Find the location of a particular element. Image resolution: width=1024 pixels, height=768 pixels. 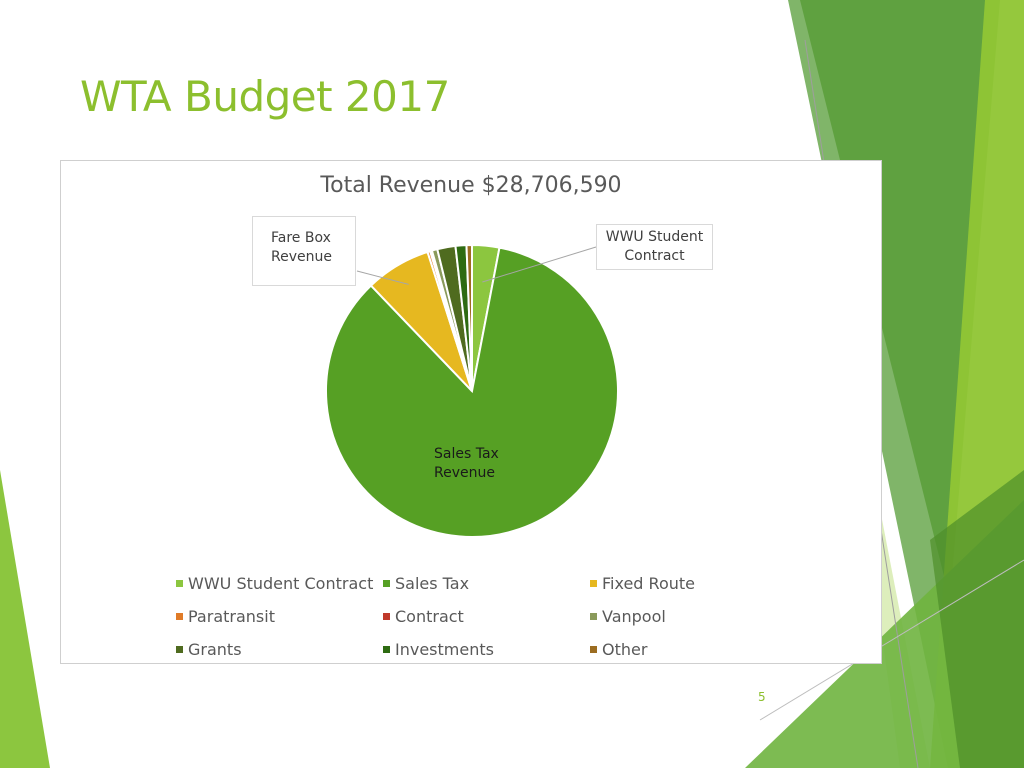

legend-label: Investments is located at coordinates (444, 649).